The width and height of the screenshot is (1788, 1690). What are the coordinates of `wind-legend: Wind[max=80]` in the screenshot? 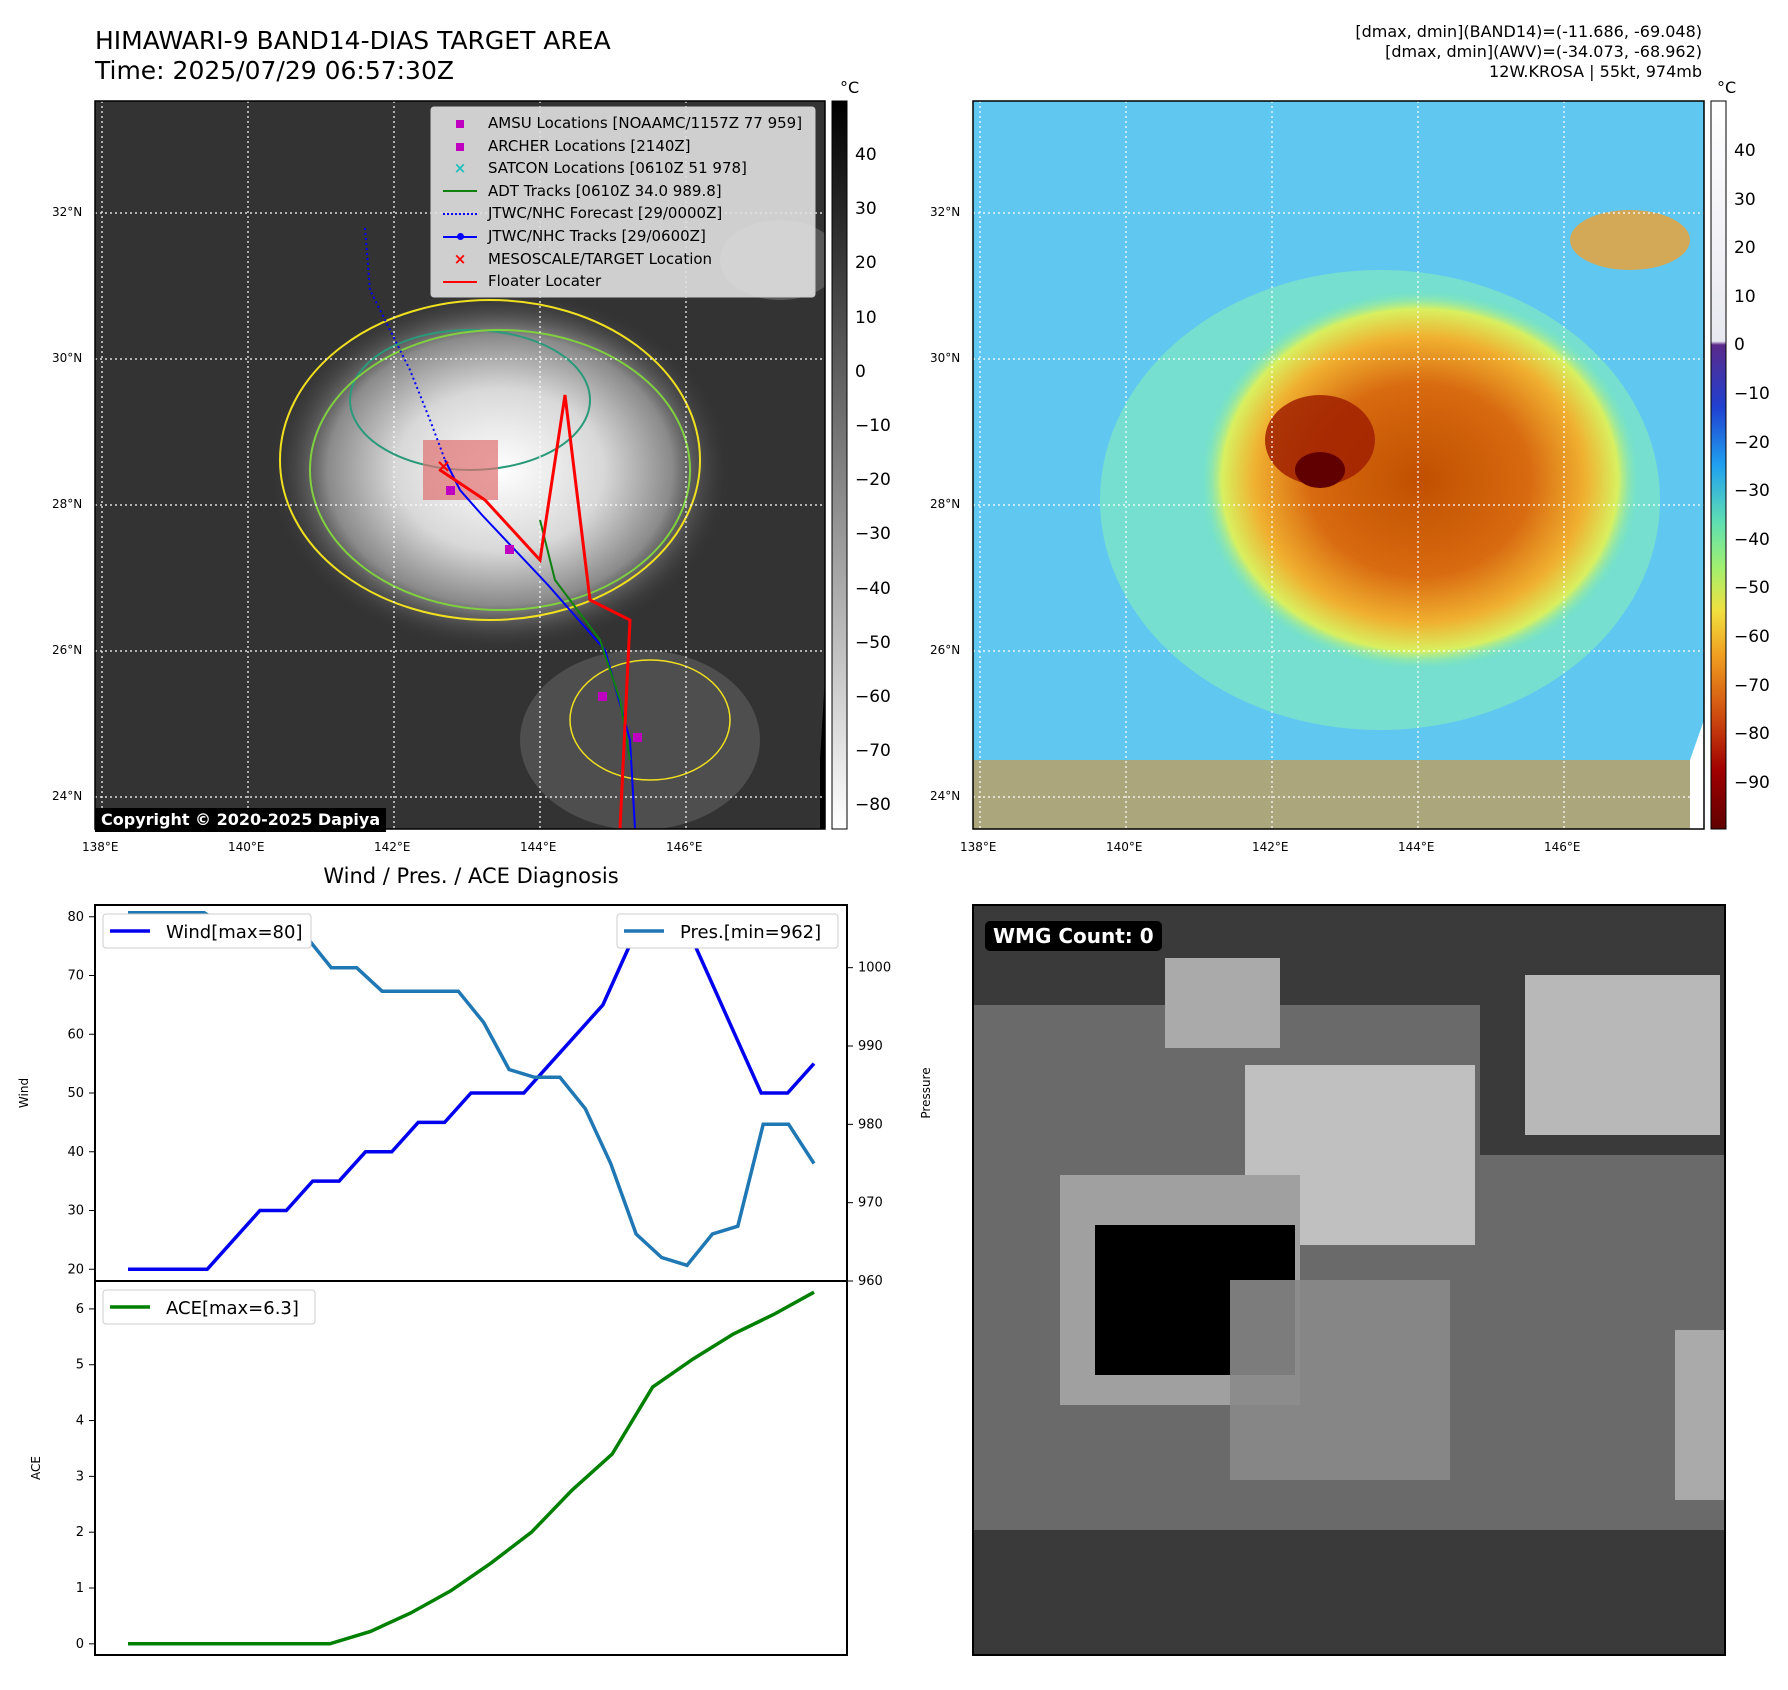 It's located at (207, 931).